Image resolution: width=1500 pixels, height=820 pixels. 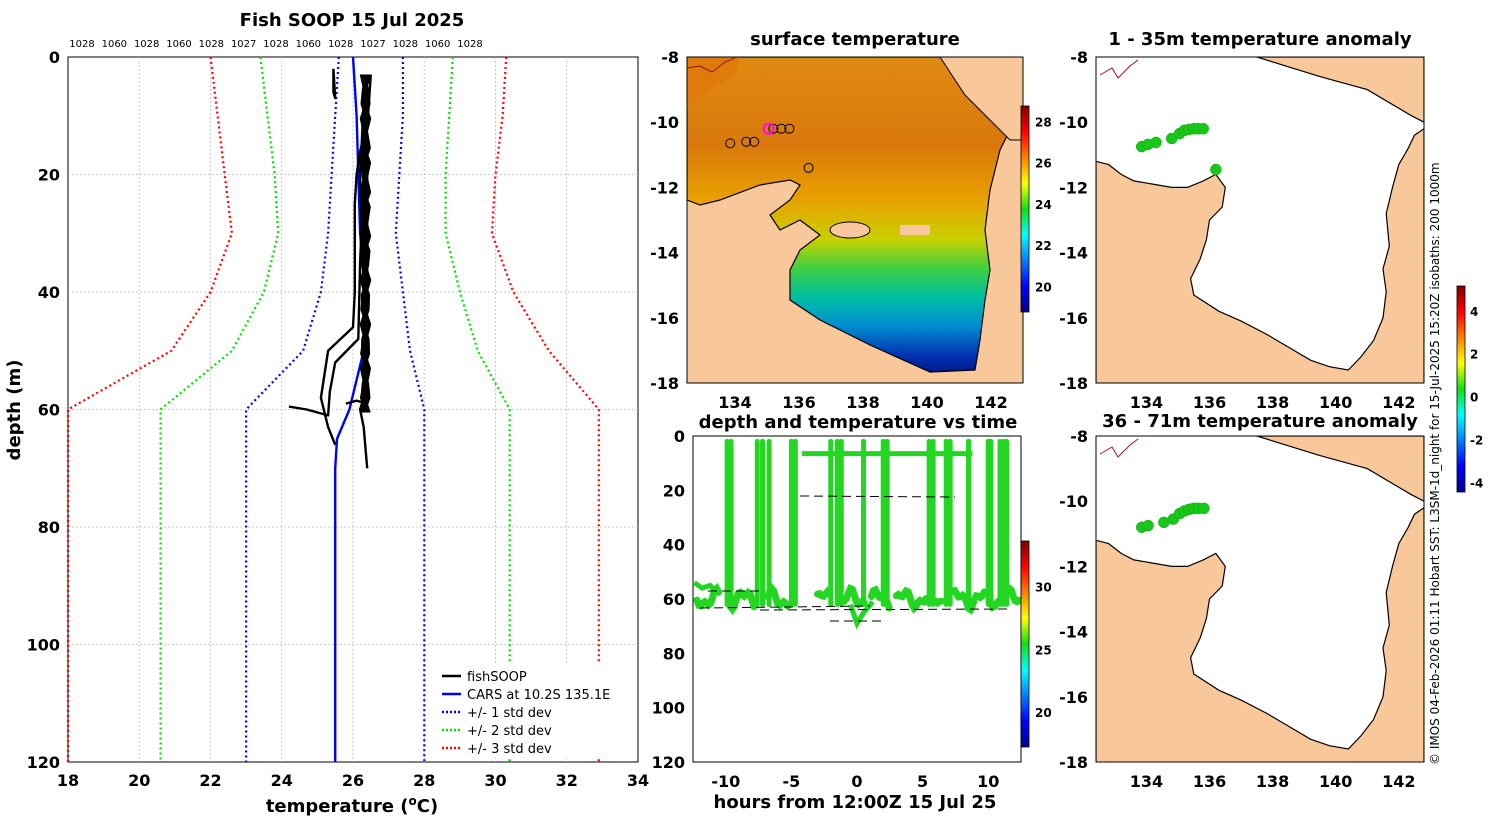 I want to click on timeseries-ytick-label: 100, so click(x=668, y=708).